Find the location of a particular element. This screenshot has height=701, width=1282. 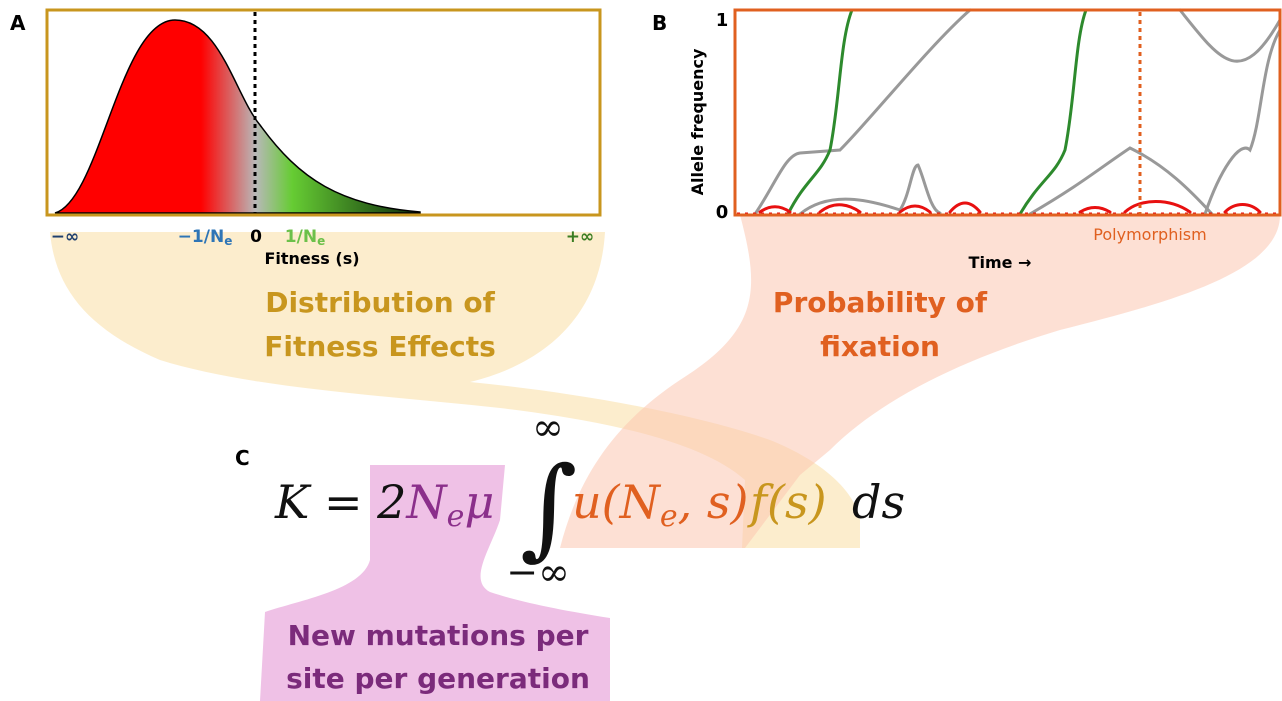

equation-part: ds is located at coordinates (878, 502).